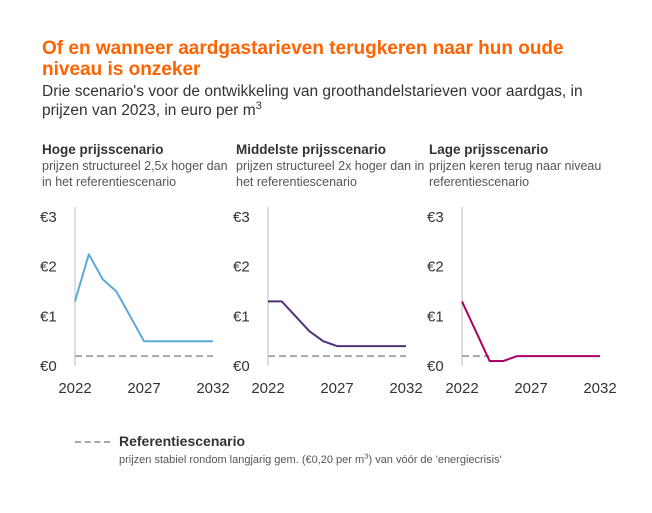  Describe the element at coordinates (48, 267) in the screenshot. I see `y-tick-label-high: €2` at that location.